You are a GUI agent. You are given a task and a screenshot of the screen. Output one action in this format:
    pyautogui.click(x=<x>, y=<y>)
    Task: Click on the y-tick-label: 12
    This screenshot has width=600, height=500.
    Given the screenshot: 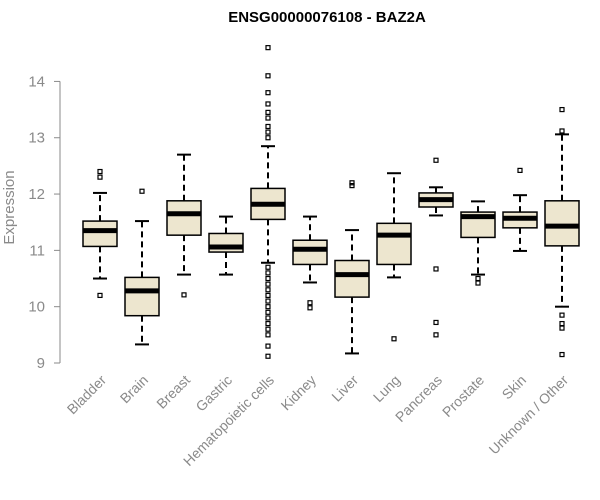 What is the action you would take?
    pyautogui.click(x=36, y=194)
    